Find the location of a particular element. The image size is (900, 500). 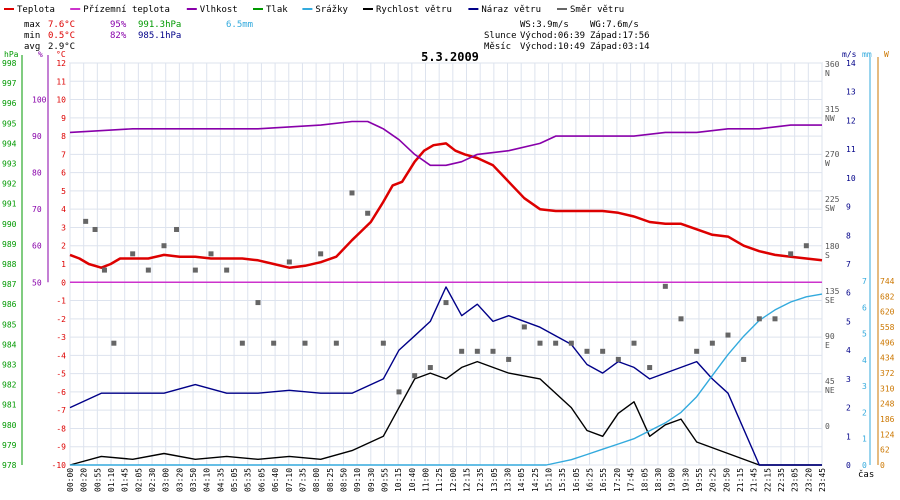

x-tick-label: 12:35 is located at coordinates (480, 480).